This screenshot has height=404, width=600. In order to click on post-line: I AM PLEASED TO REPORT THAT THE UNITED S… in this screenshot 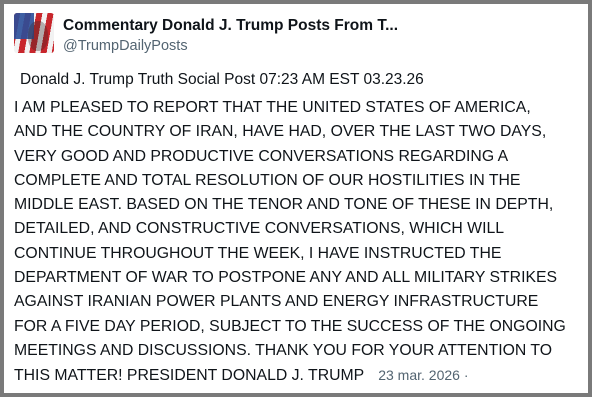, I will do `click(272, 107)`.